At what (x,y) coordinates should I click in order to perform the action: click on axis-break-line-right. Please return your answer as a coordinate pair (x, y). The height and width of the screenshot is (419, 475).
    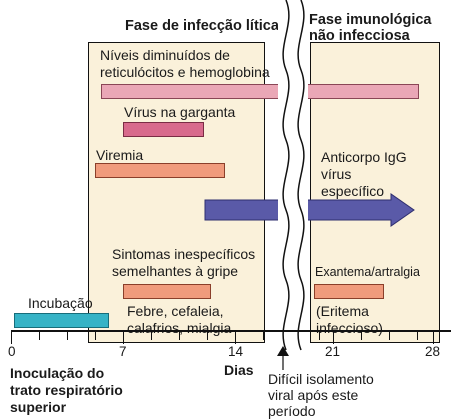
    Looking at the image, I should click on (301, 175).